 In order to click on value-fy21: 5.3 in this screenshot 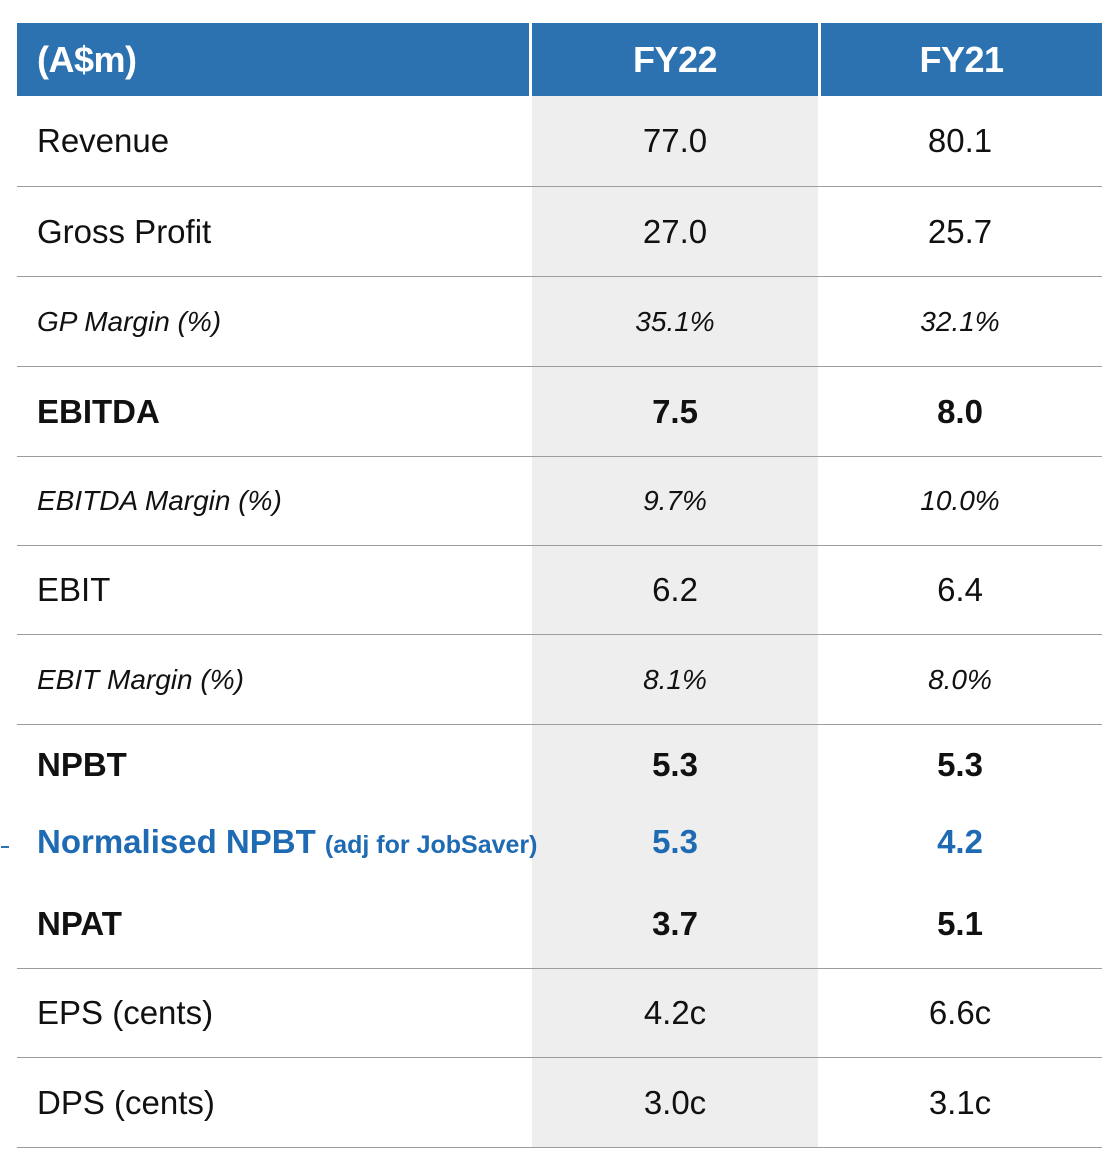, I will do `click(960, 764)`.